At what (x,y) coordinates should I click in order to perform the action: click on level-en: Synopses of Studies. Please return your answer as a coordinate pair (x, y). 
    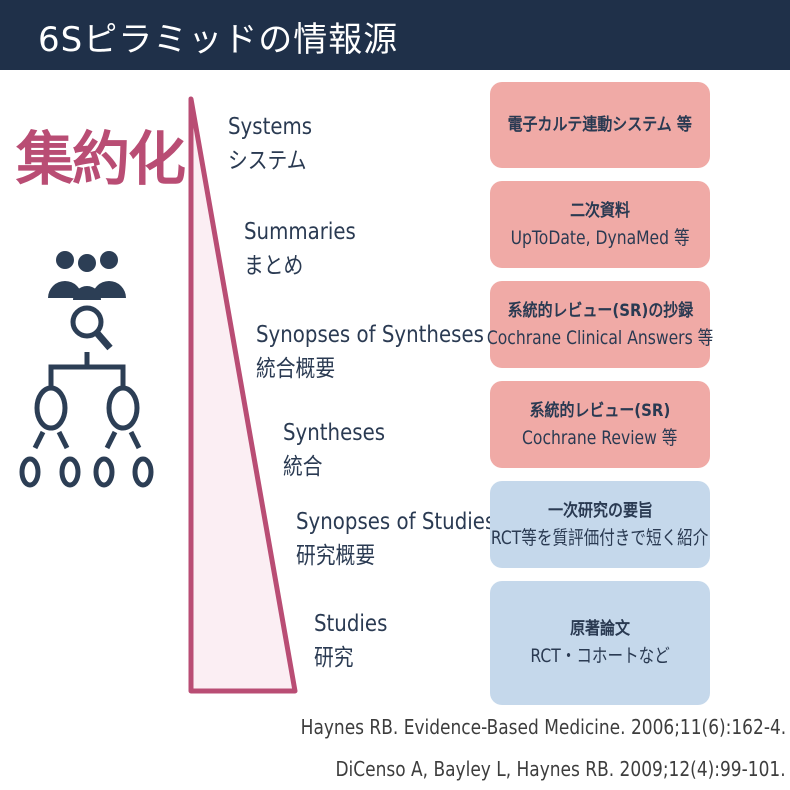
    Looking at the image, I should click on (396, 522).